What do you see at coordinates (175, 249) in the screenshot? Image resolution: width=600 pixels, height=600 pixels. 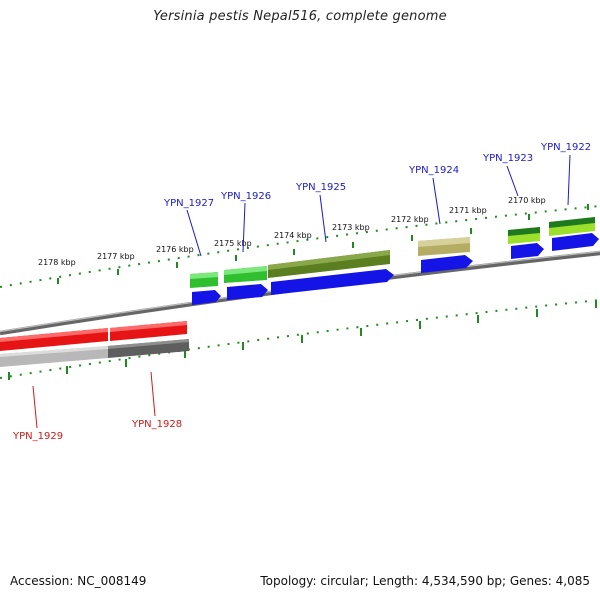 I see `tick-label: 2176 kbp` at bounding box center [175, 249].